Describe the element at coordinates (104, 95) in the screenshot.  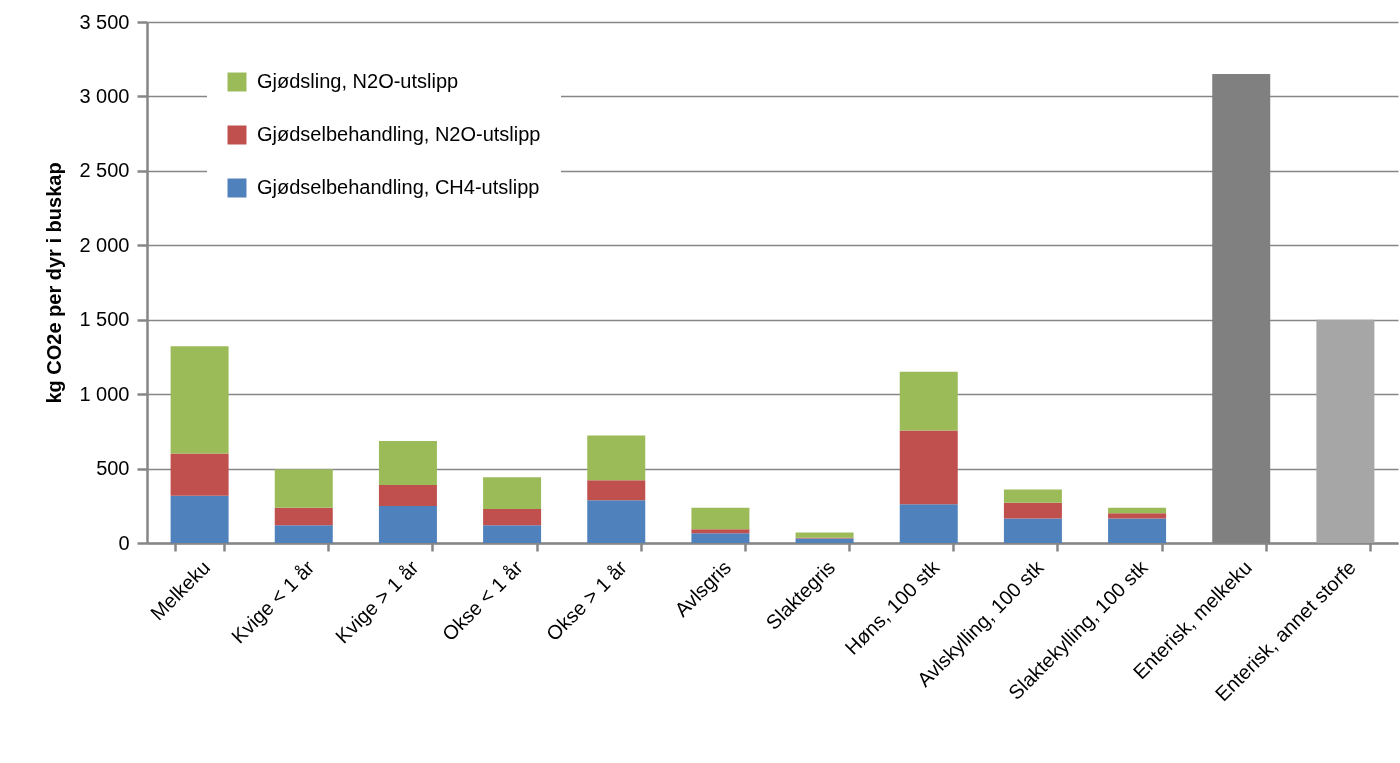
I see `y-tick-label: 3 000` at that location.